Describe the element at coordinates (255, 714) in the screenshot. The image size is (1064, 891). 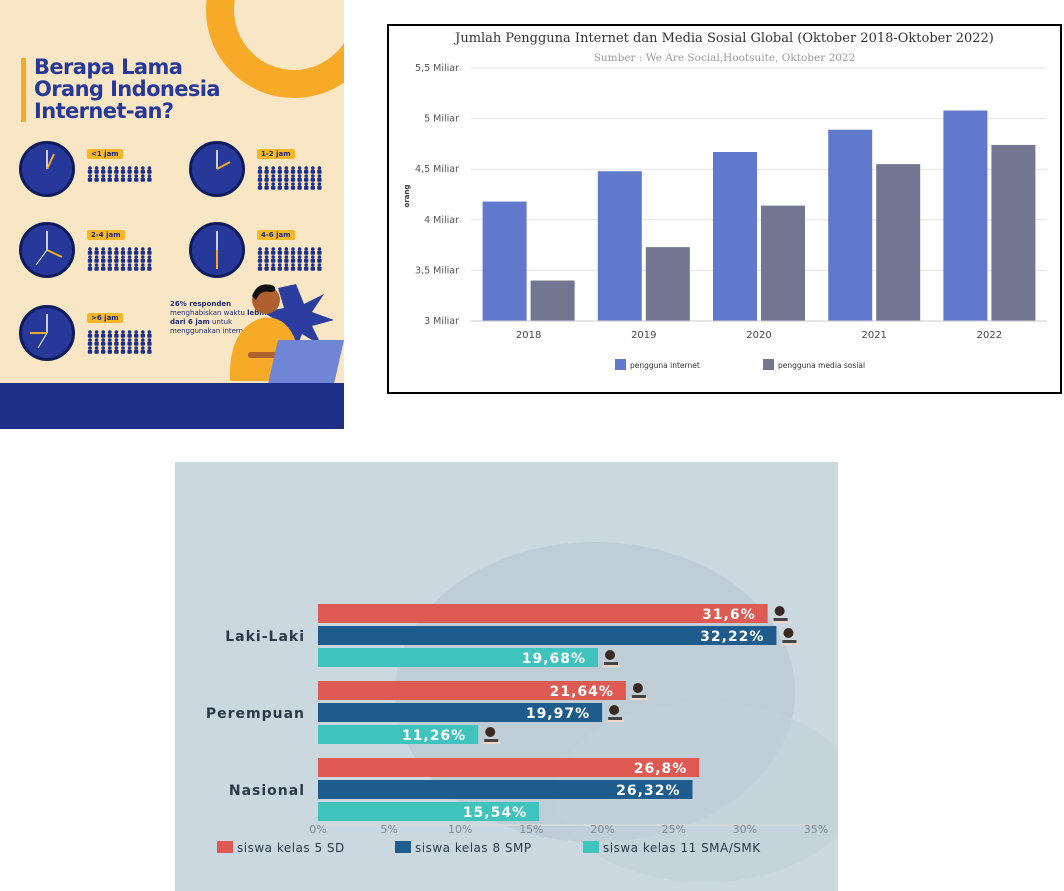
I see `category-label: Perempuan` at that location.